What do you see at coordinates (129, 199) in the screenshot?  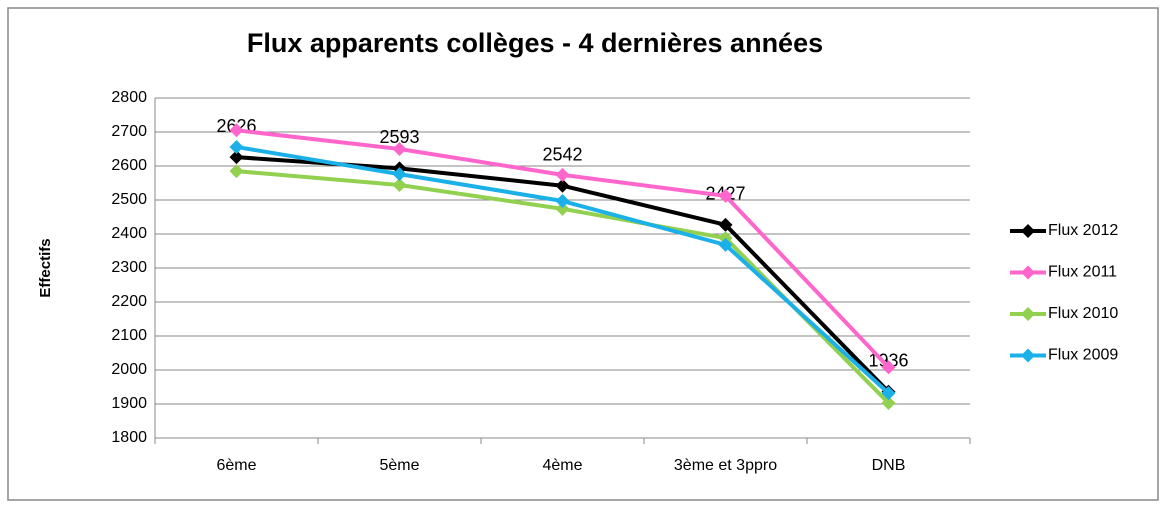 I see `y-tick-label: 2500` at bounding box center [129, 199].